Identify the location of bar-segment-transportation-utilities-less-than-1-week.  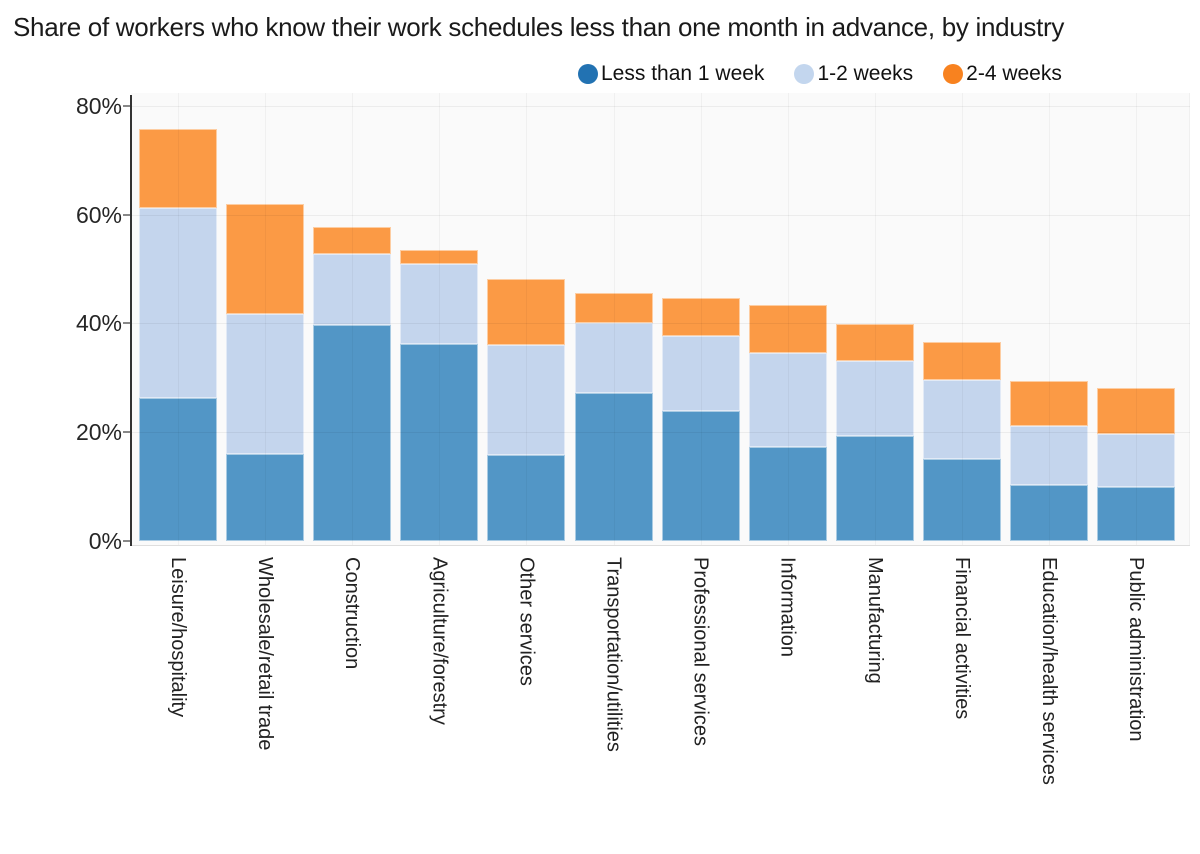
(613, 467).